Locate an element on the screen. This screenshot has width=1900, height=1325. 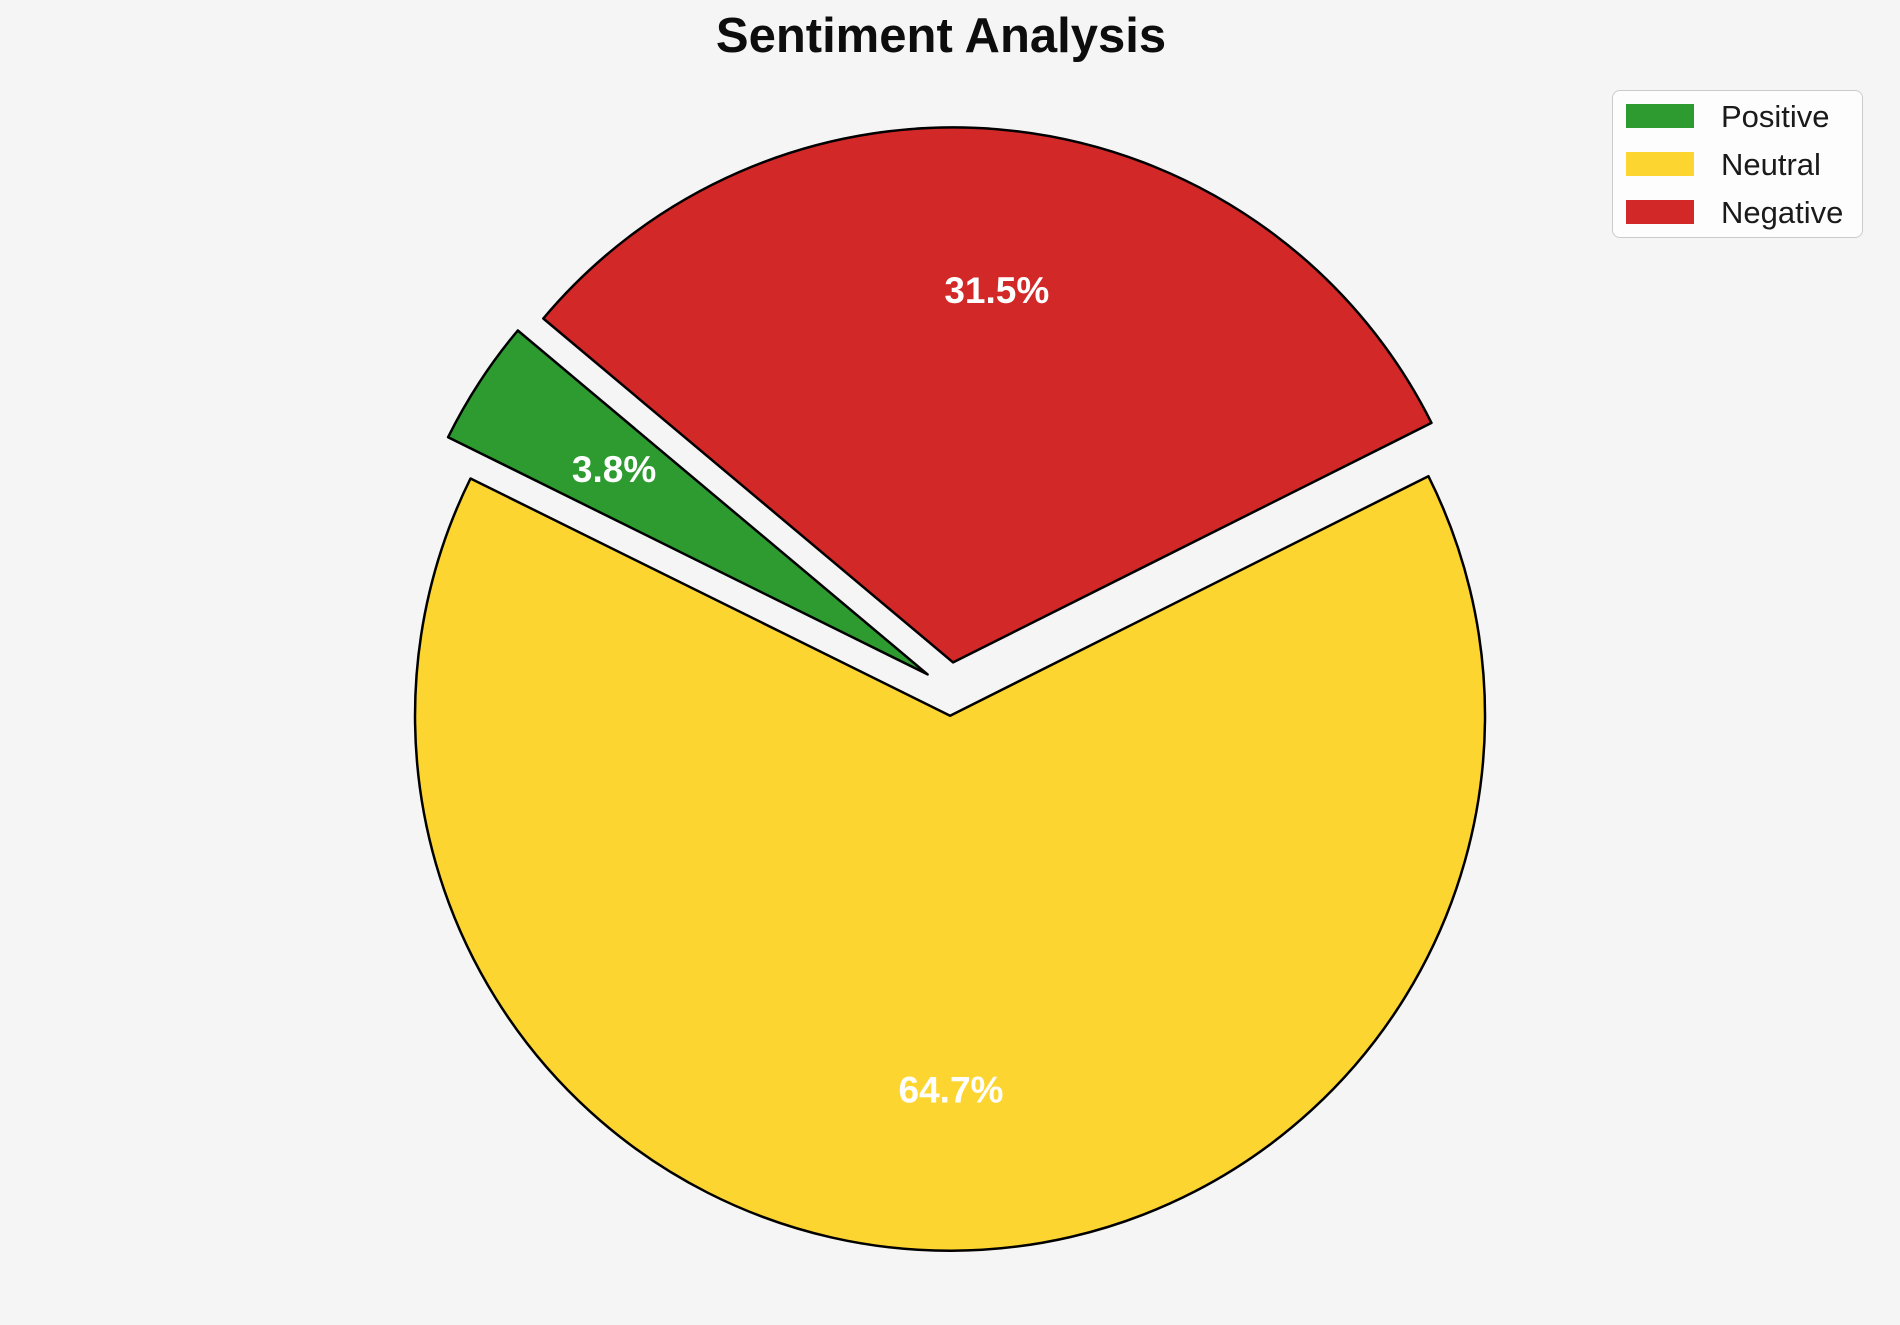
legend-label-positive: Positive is located at coordinates (1775, 116).